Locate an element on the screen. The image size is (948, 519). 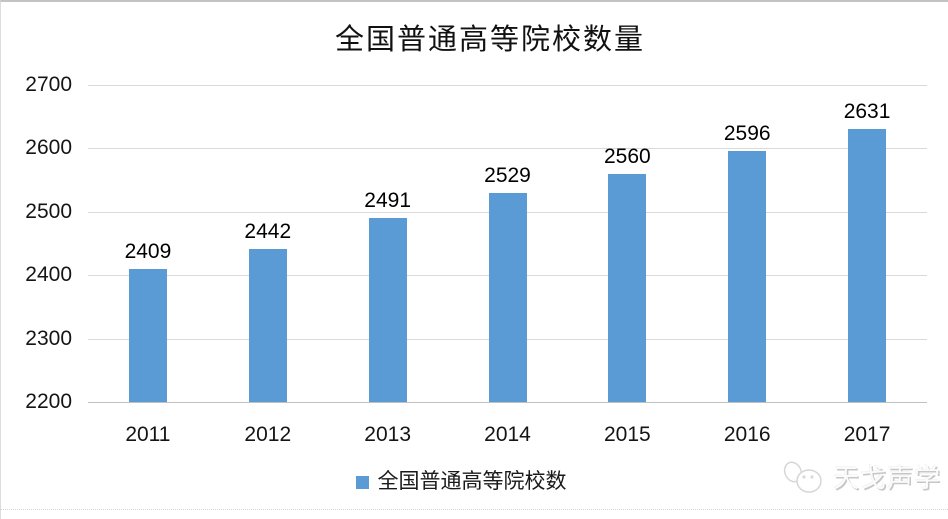
bar-2014 is located at coordinates (507, 297).